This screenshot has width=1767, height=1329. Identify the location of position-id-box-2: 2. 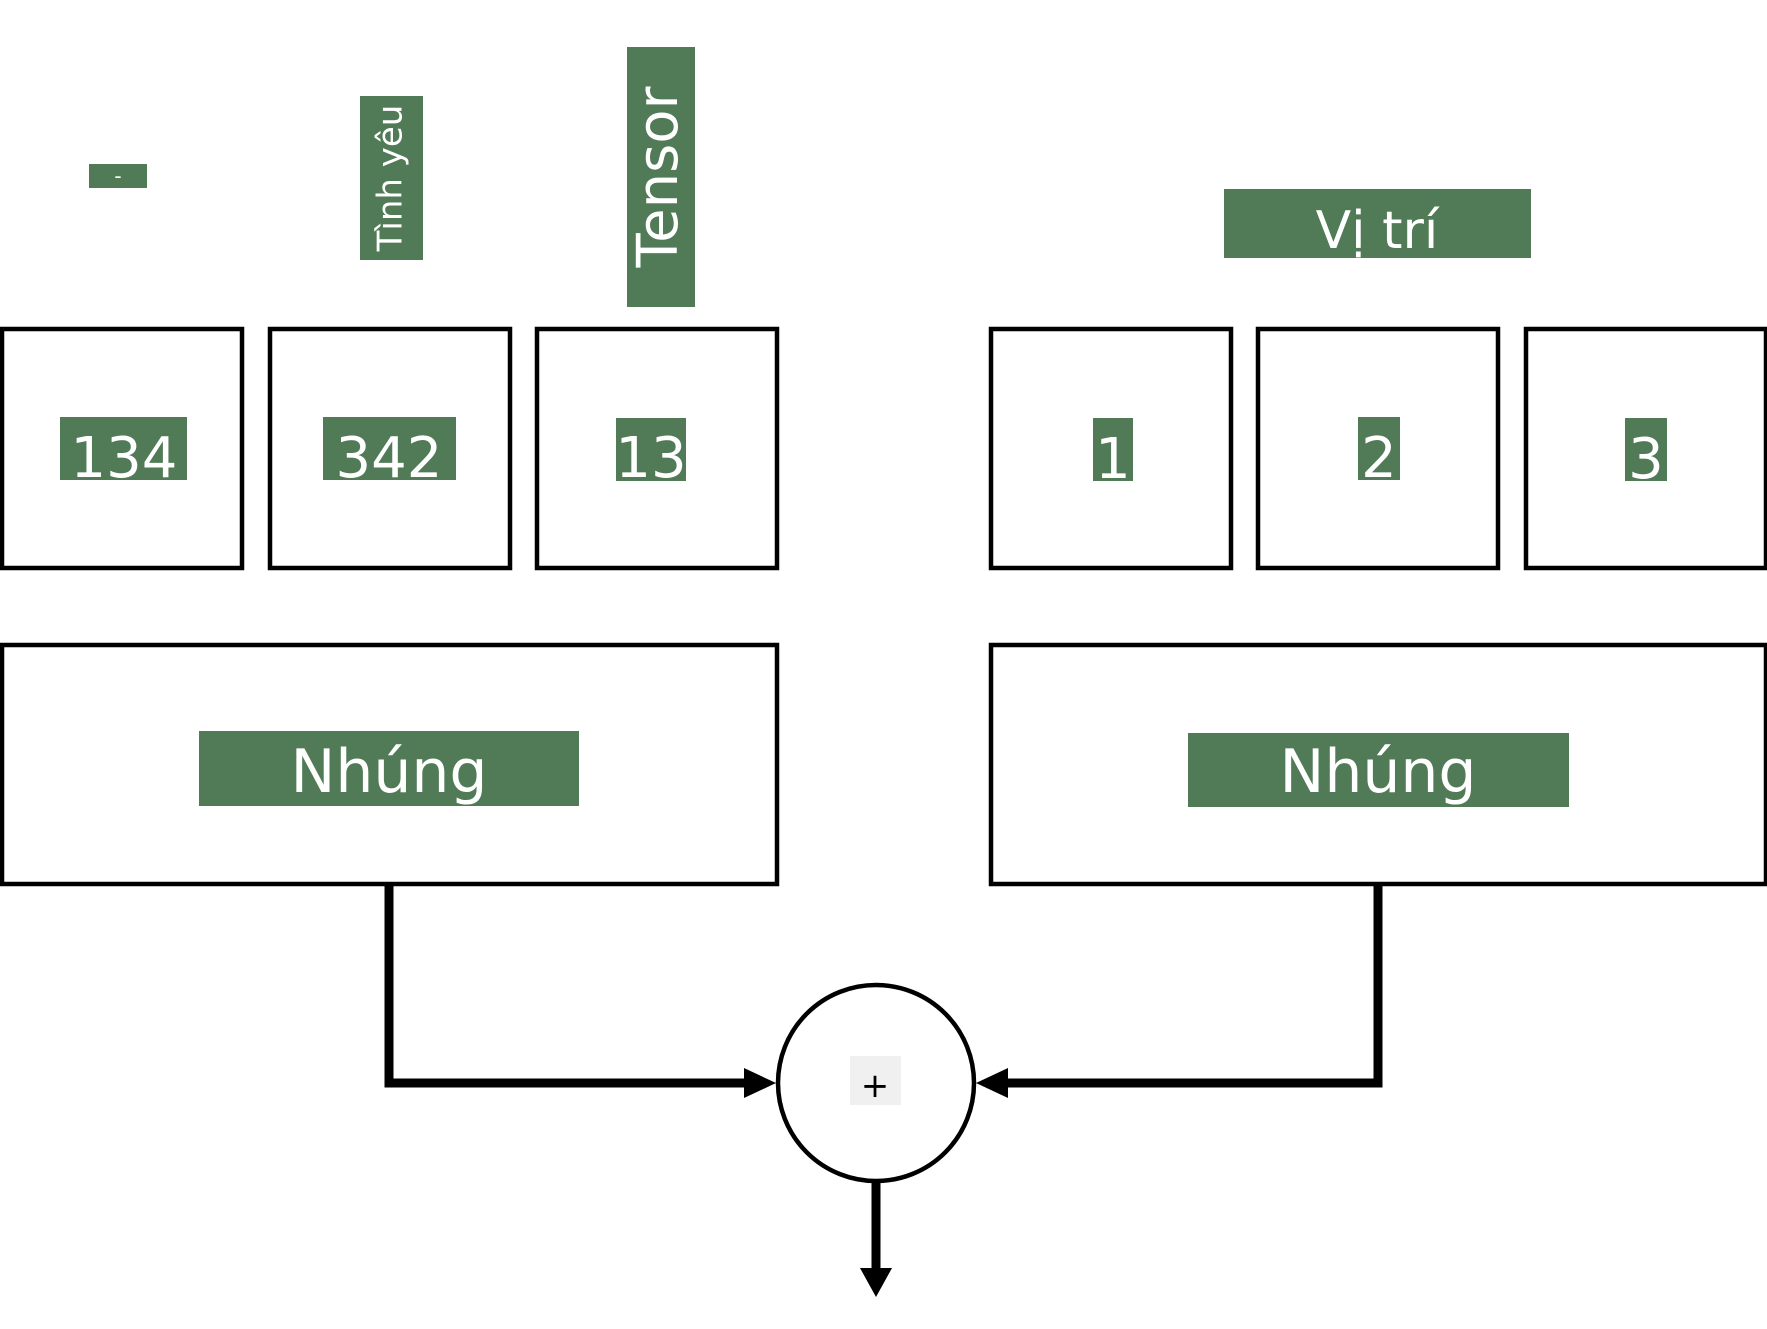
(1378, 448).